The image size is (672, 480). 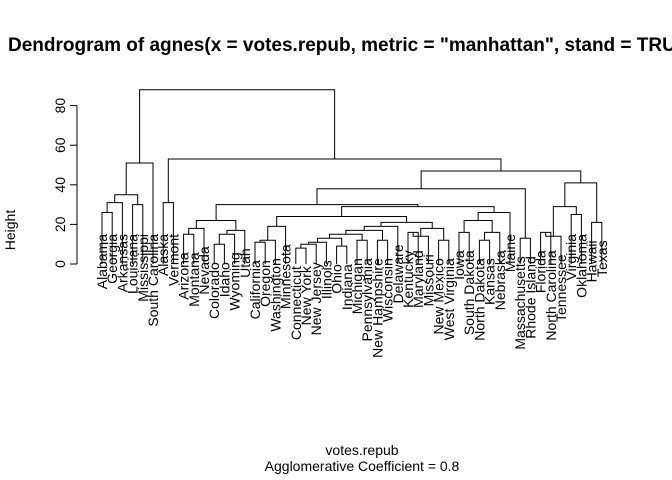 I want to click on leaf-label: Utah, so click(x=245, y=263).